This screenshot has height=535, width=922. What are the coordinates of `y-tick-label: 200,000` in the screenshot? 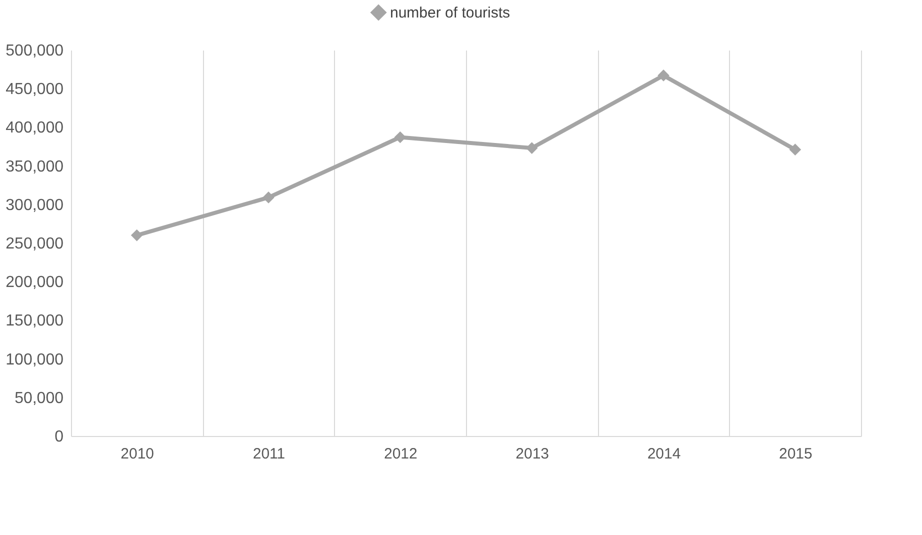 It's located at (35, 283).